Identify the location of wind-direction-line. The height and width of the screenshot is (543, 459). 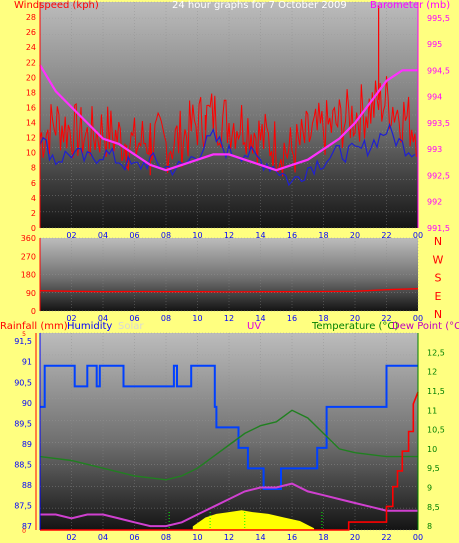
(229, 290).